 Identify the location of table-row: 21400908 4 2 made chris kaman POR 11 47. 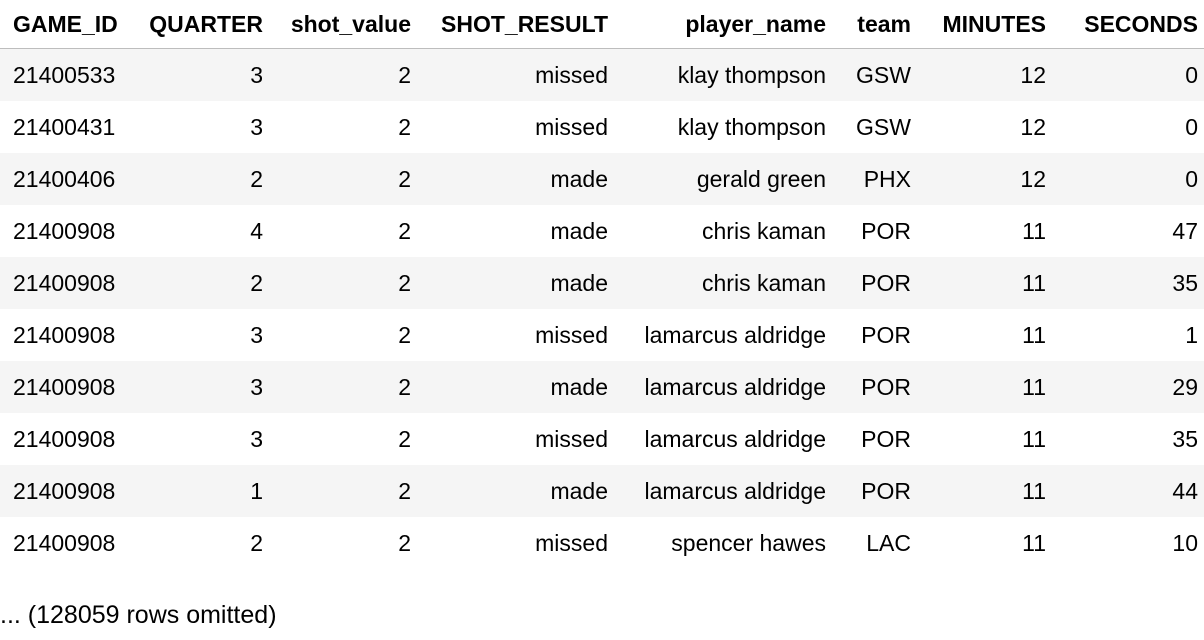
(602, 231).